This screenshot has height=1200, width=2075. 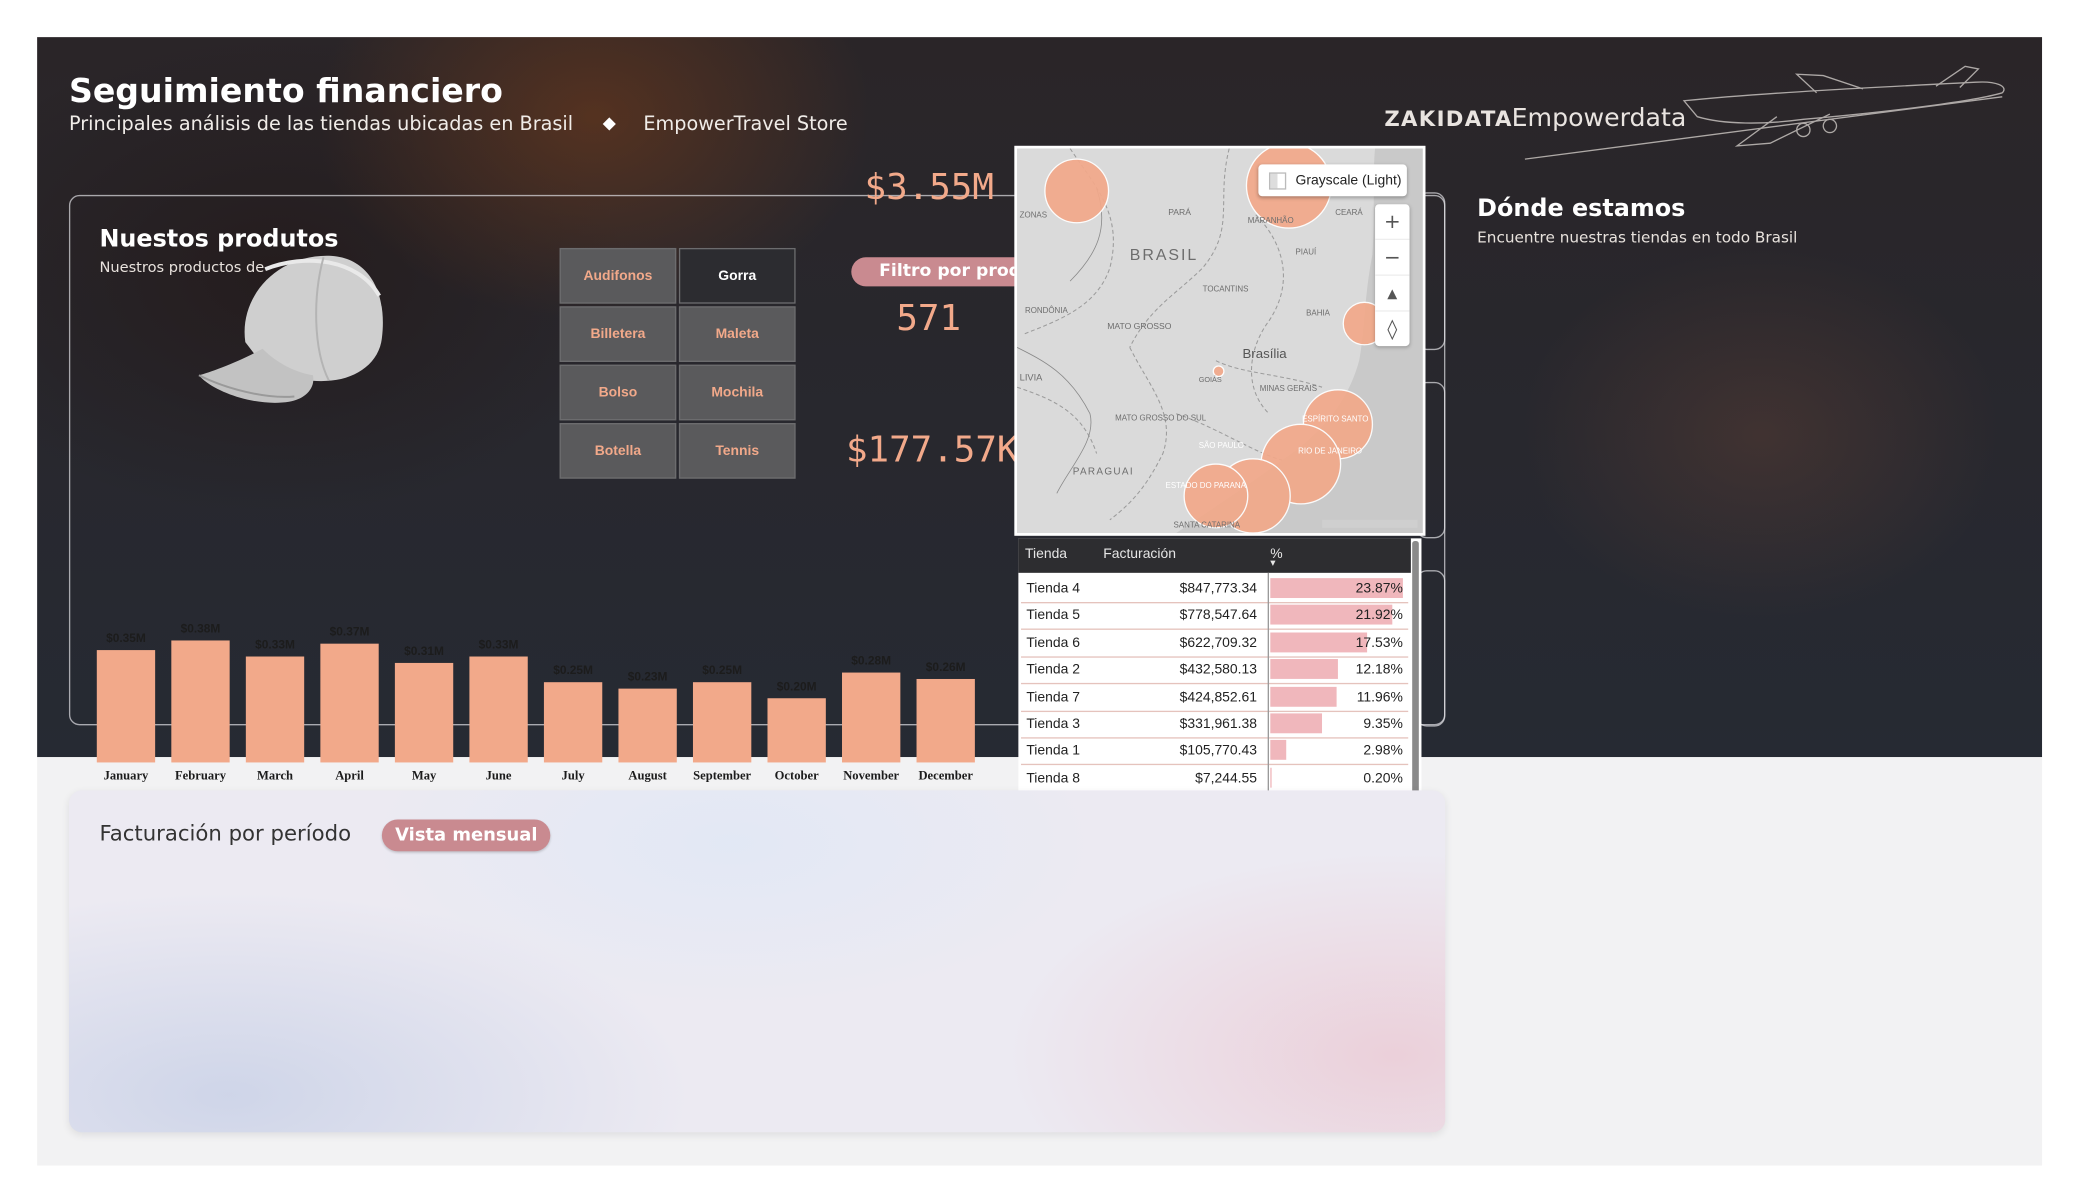 I want to click on products-title: Nuestos produtos, so click(x=219, y=239).